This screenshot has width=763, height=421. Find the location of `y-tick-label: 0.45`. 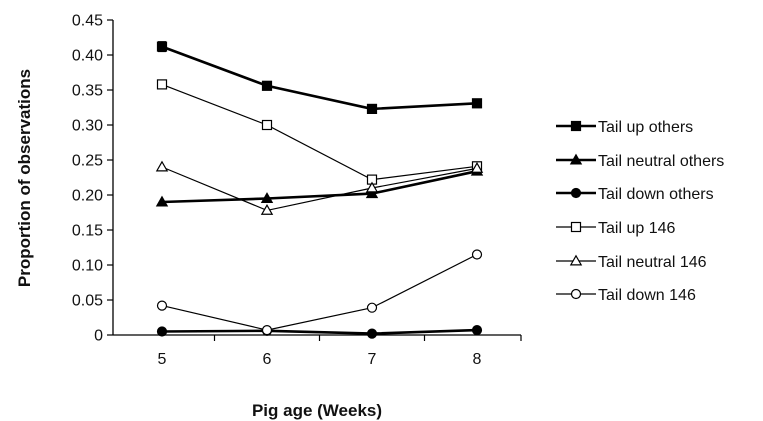

y-tick-label: 0.45 is located at coordinates (87, 21).